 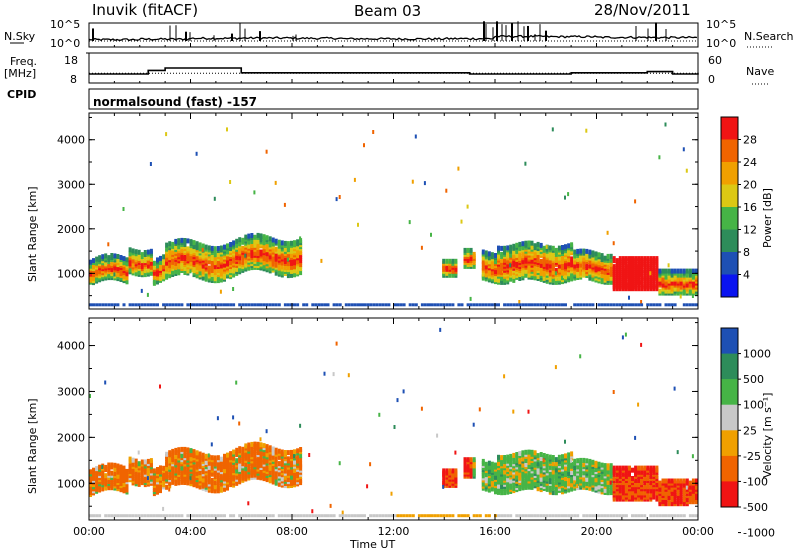 I want to click on velocity-colorbar-swatch, so click(x=729, y=417).